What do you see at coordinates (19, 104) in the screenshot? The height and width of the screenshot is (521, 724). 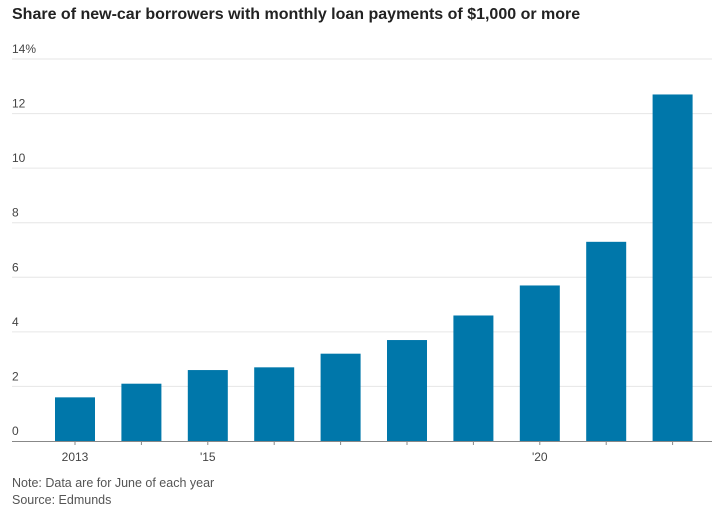 I see `y-tick-label: 12` at bounding box center [19, 104].